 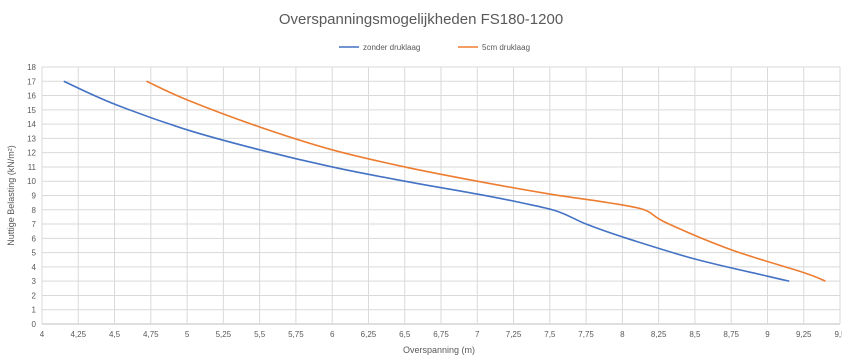 What do you see at coordinates (187, 334) in the screenshot?
I see `x-tick-label: 5` at bounding box center [187, 334].